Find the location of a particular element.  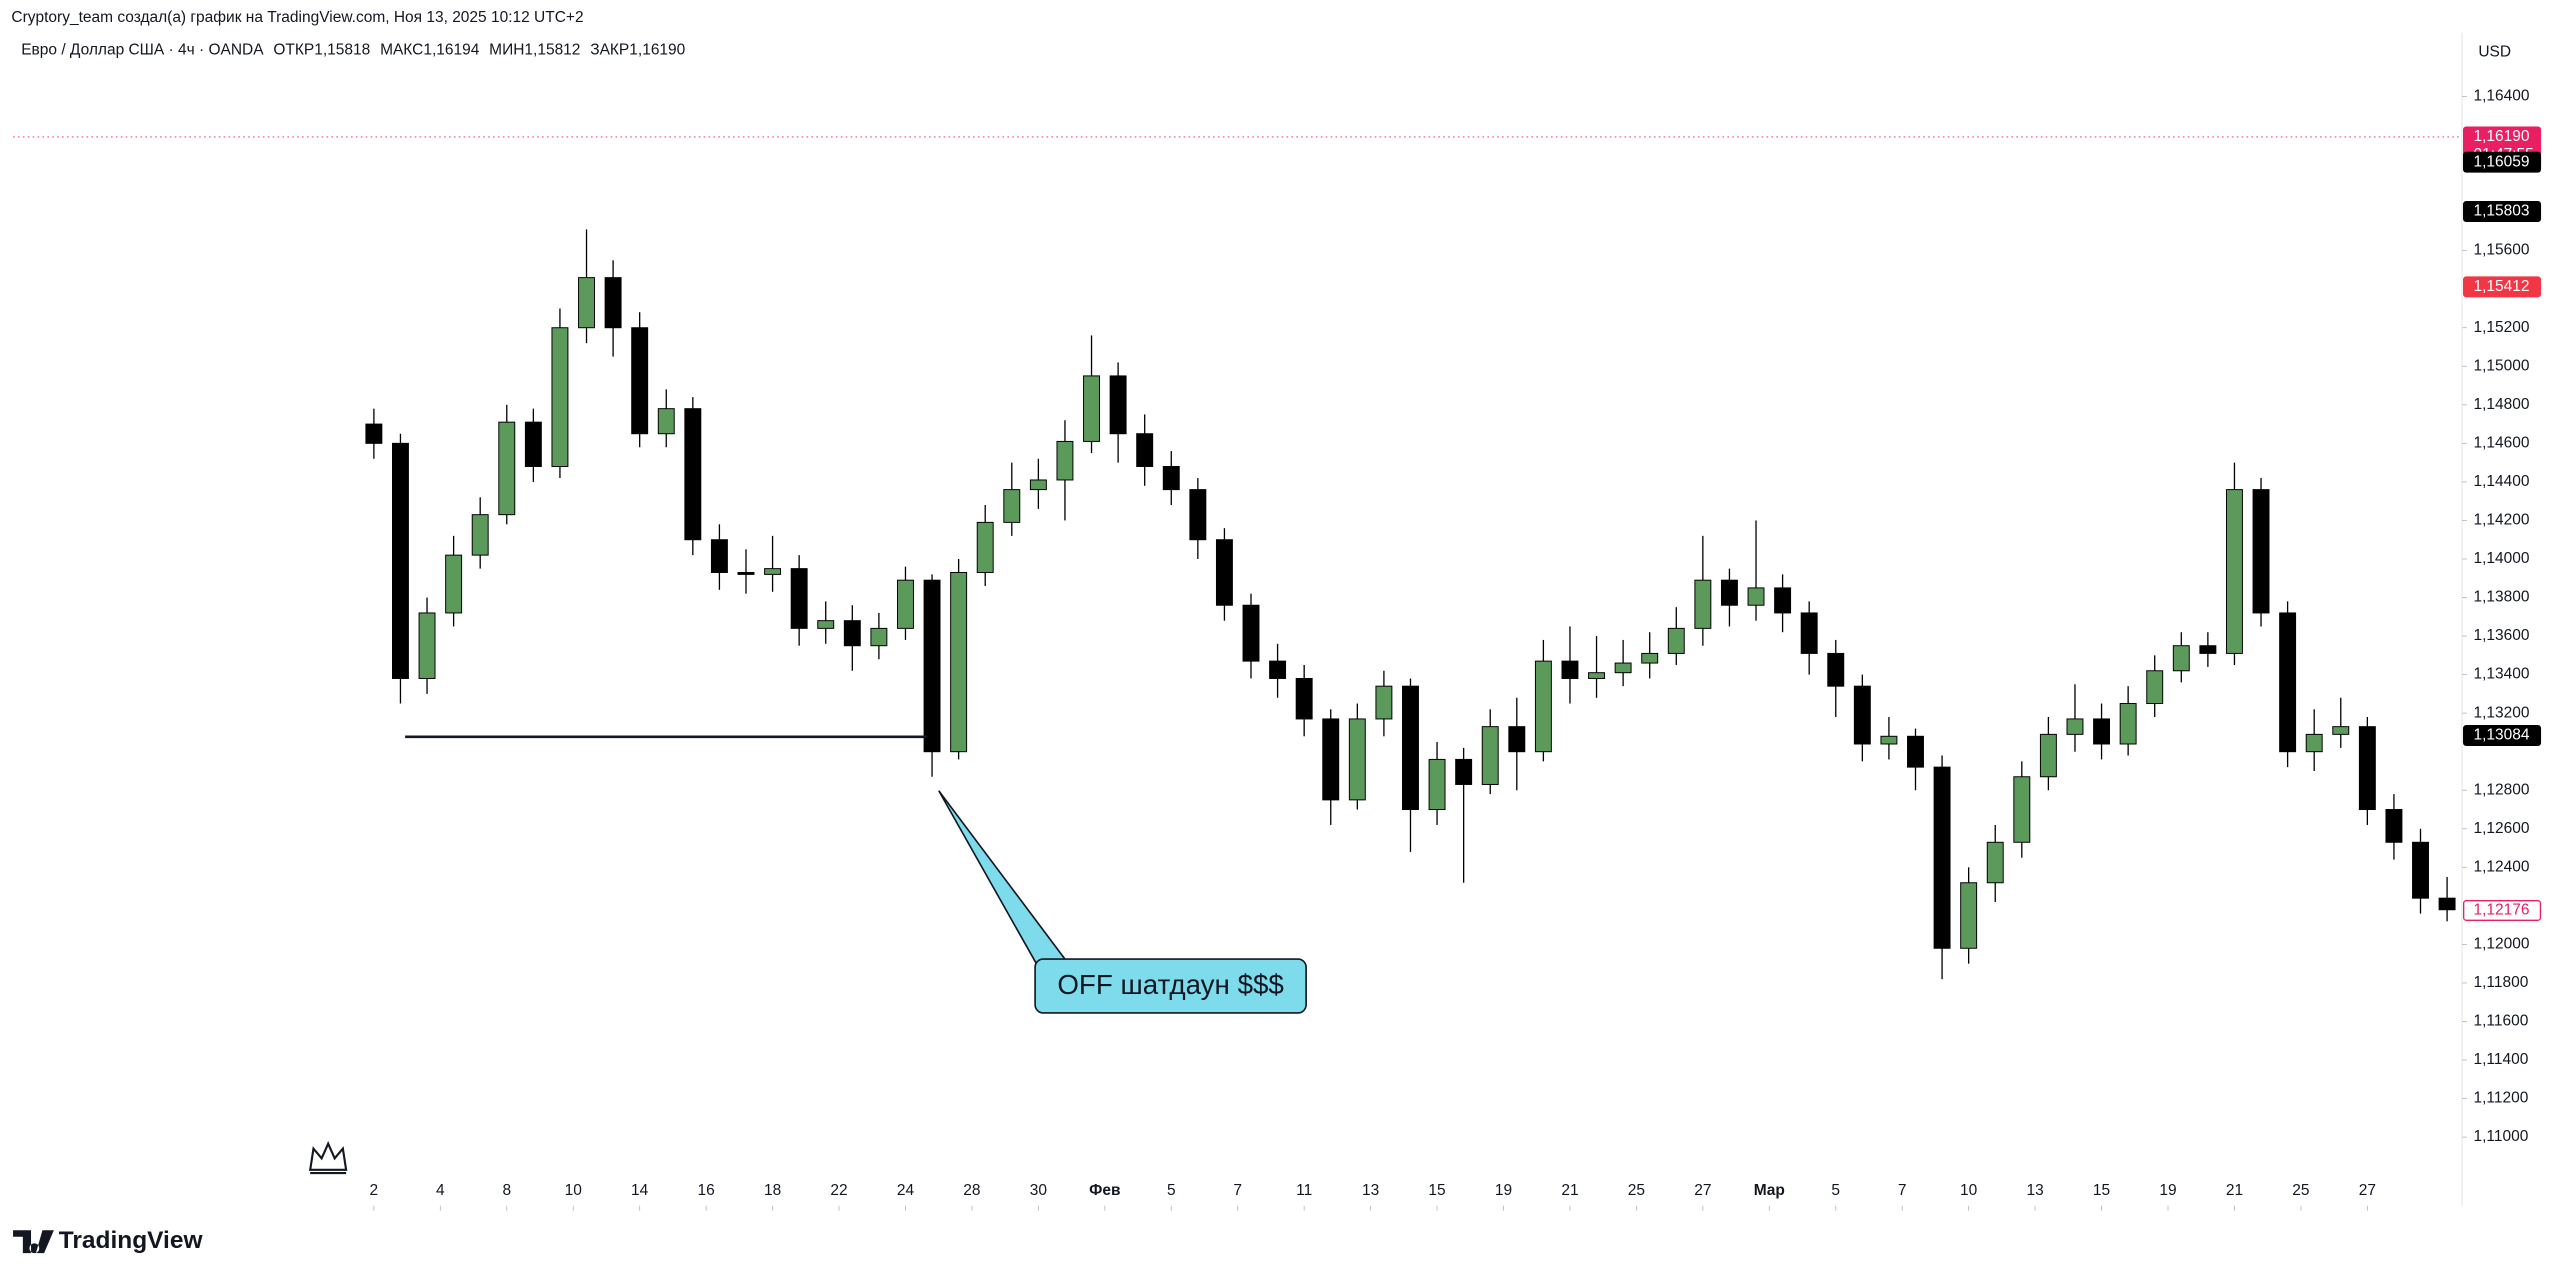

price-badge-label: 1,12176 is located at coordinates (2501, 910).